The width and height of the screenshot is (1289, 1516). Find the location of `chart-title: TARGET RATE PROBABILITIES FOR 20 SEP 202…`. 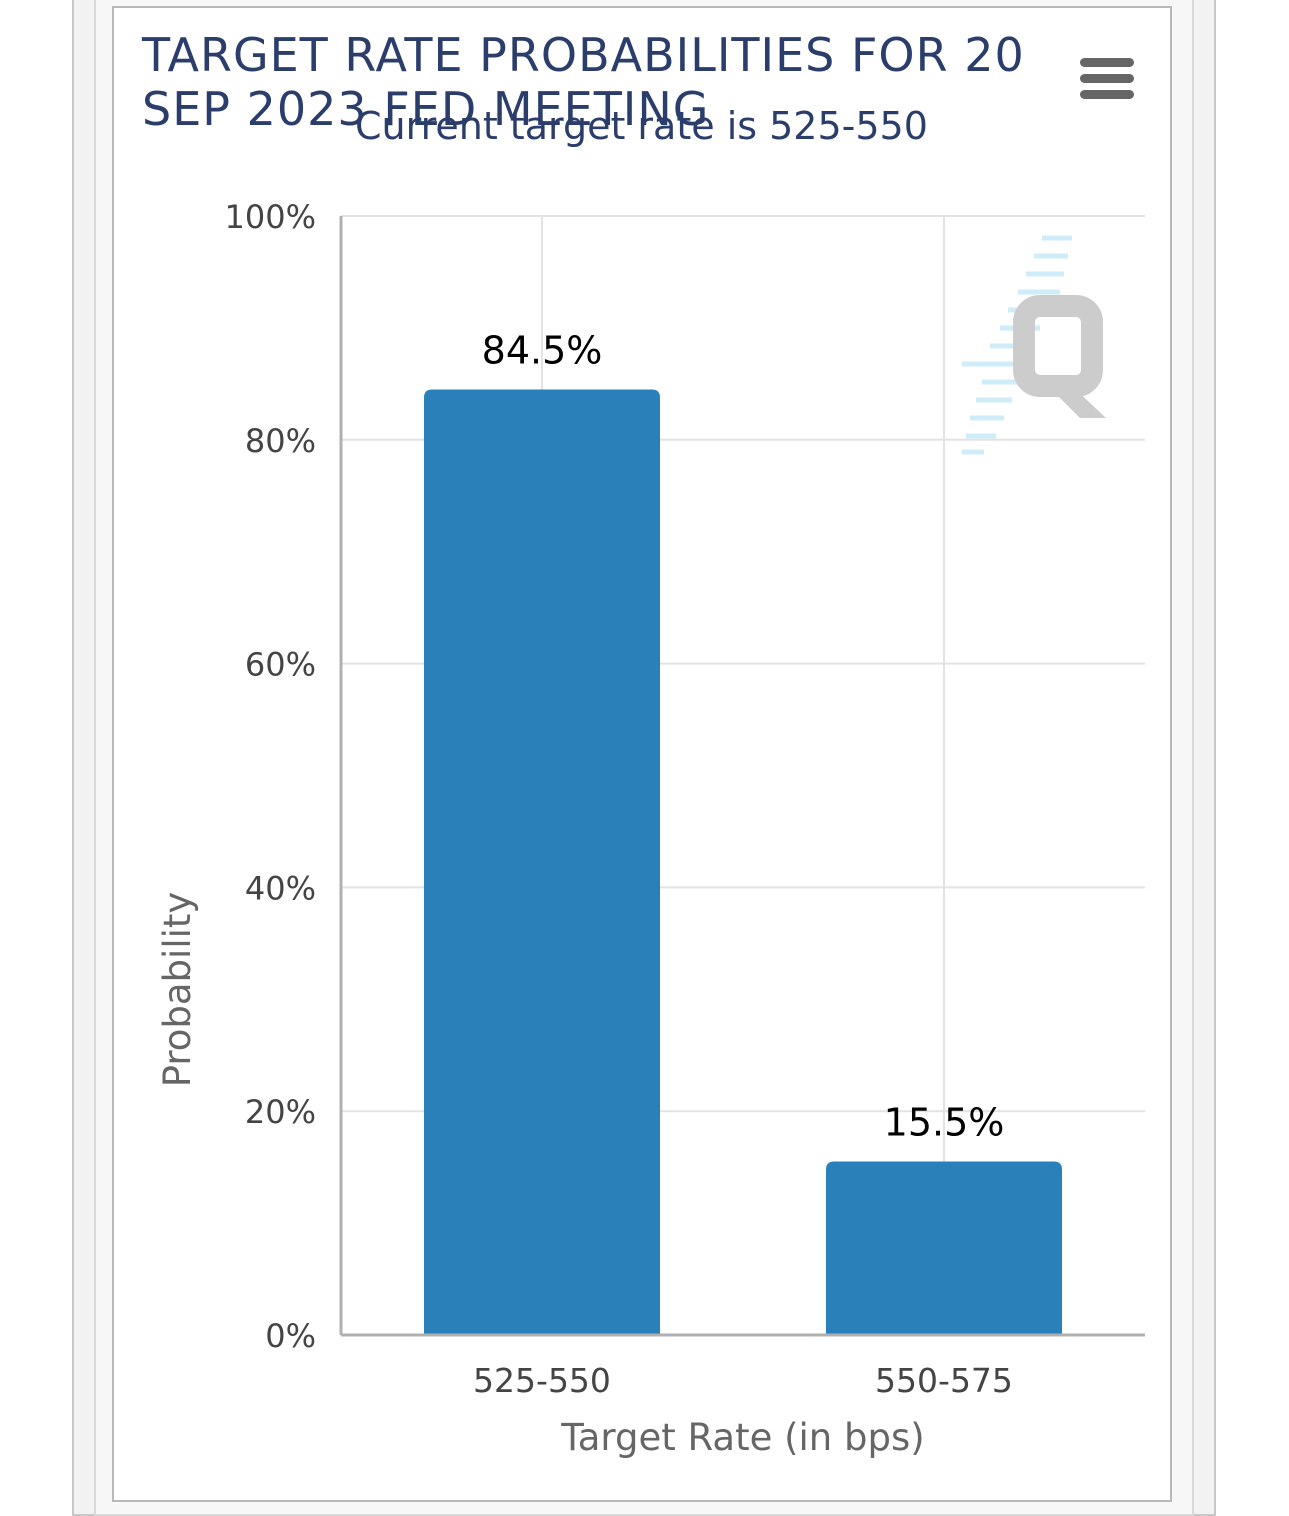

chart-title: TARGET RATE PROBABILITIES FOR 20 SEP 202… is located at coordinates (583, 82).